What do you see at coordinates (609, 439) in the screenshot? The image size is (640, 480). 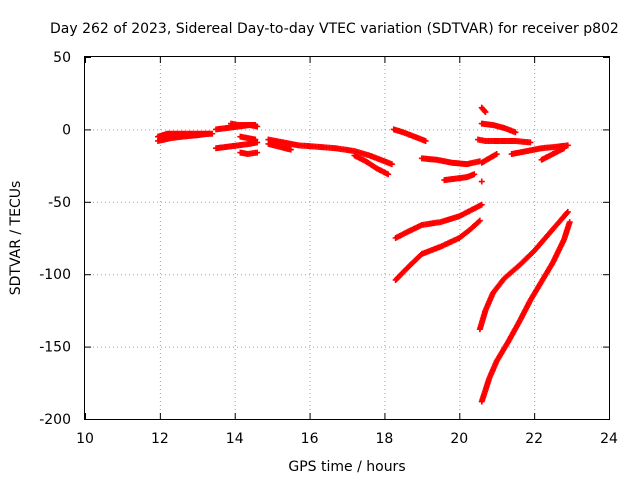 I see `x-tick-label: 24` at bounding box center [609, 439].